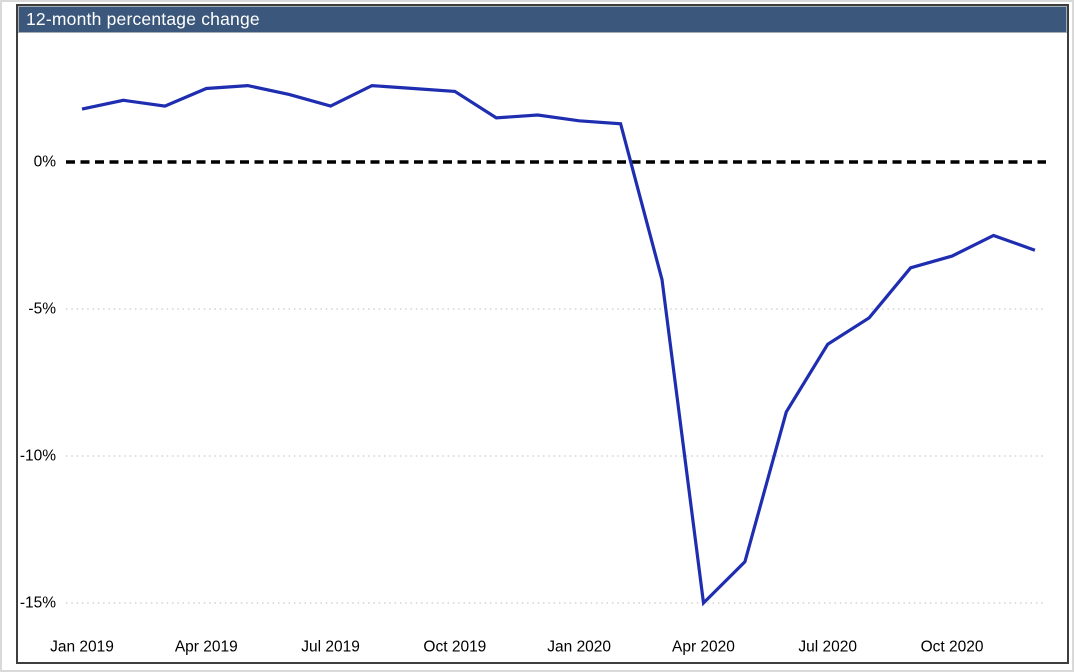 This screenshot has height=672, width=1074. Describe the element at coordinates (330, 647) in the screenshot. I see `x-axis-tick-label: Jul 2019` at that location.